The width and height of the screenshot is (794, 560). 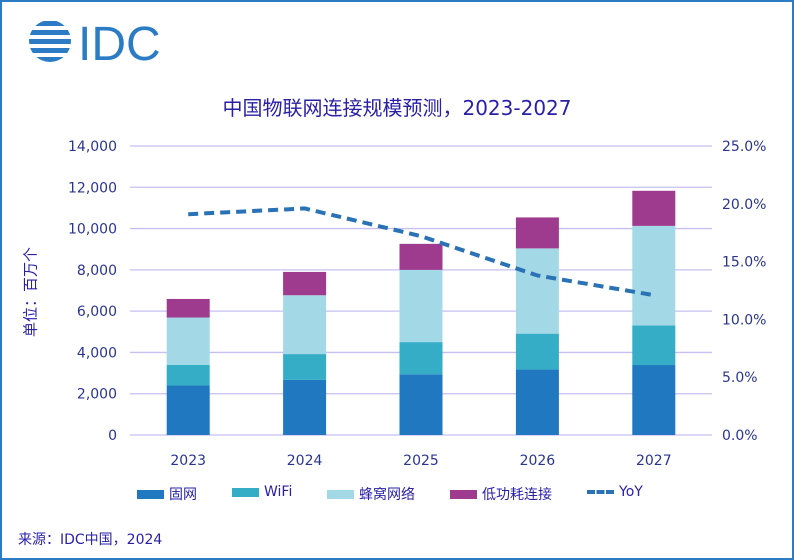 What do you see at coordinates (183, 495) in the screenshot?
I see `legend-label: 固网` at bounding box center [183, 495].